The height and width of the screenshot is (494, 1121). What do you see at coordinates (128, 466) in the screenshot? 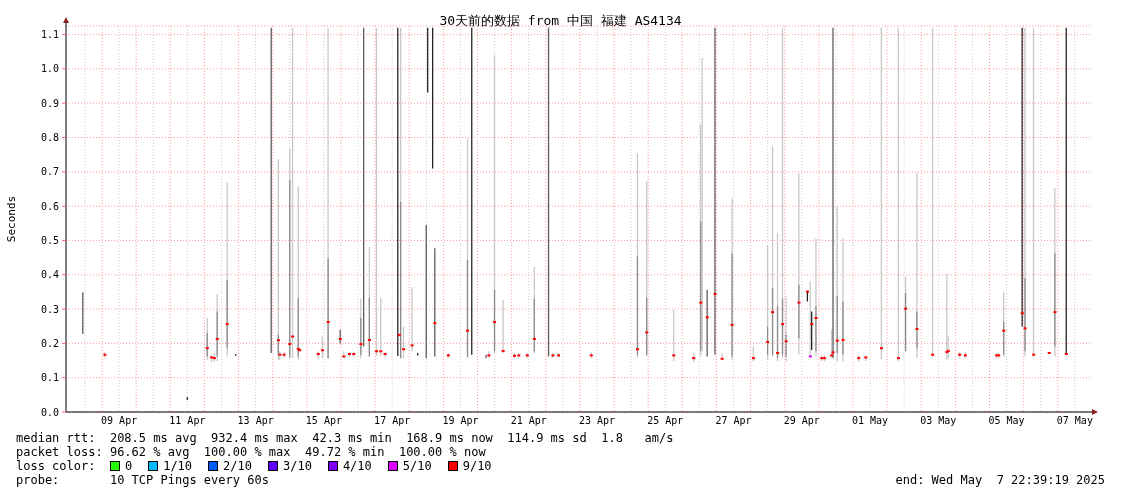
I see `legend-label: 0` at bounding box center [128, 466].